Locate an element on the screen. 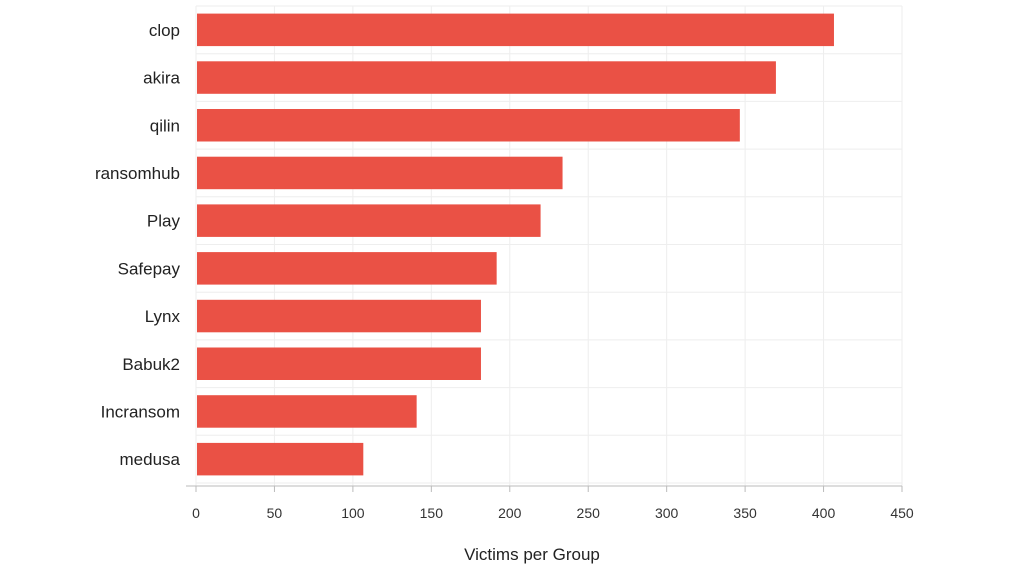 The width and height of the screenshot is (1024, 576). bar-play is located at coordinates (369, 220).